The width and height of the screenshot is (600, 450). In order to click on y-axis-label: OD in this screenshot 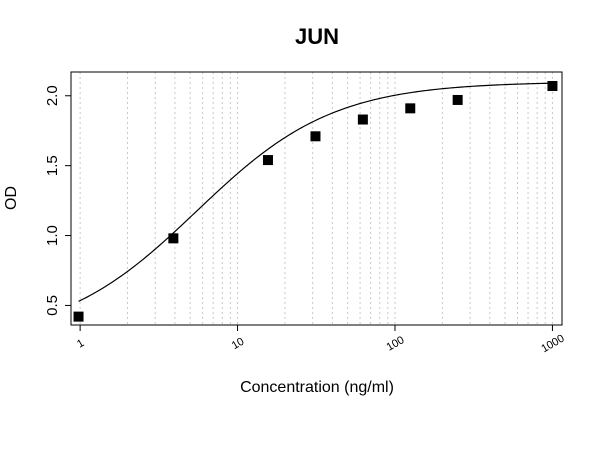, I will do `click(11, 198)`.